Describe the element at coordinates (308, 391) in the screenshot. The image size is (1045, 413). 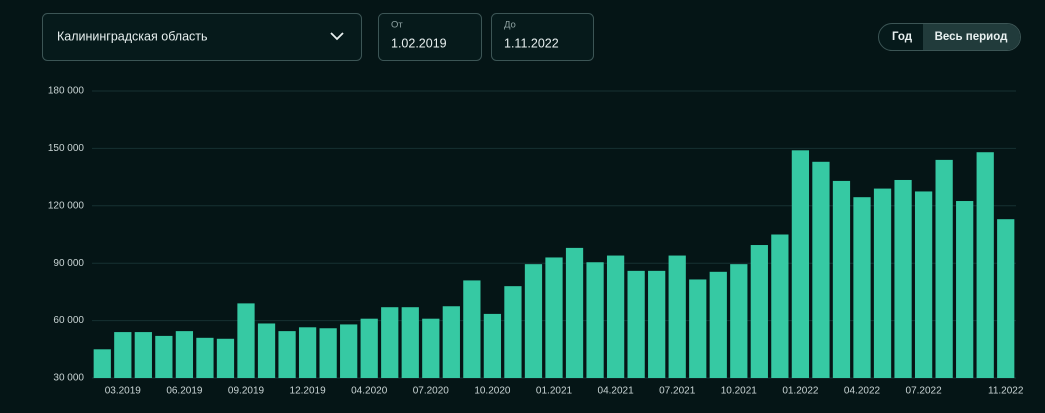
I see `x-tick-label: 12.2019` at that location.